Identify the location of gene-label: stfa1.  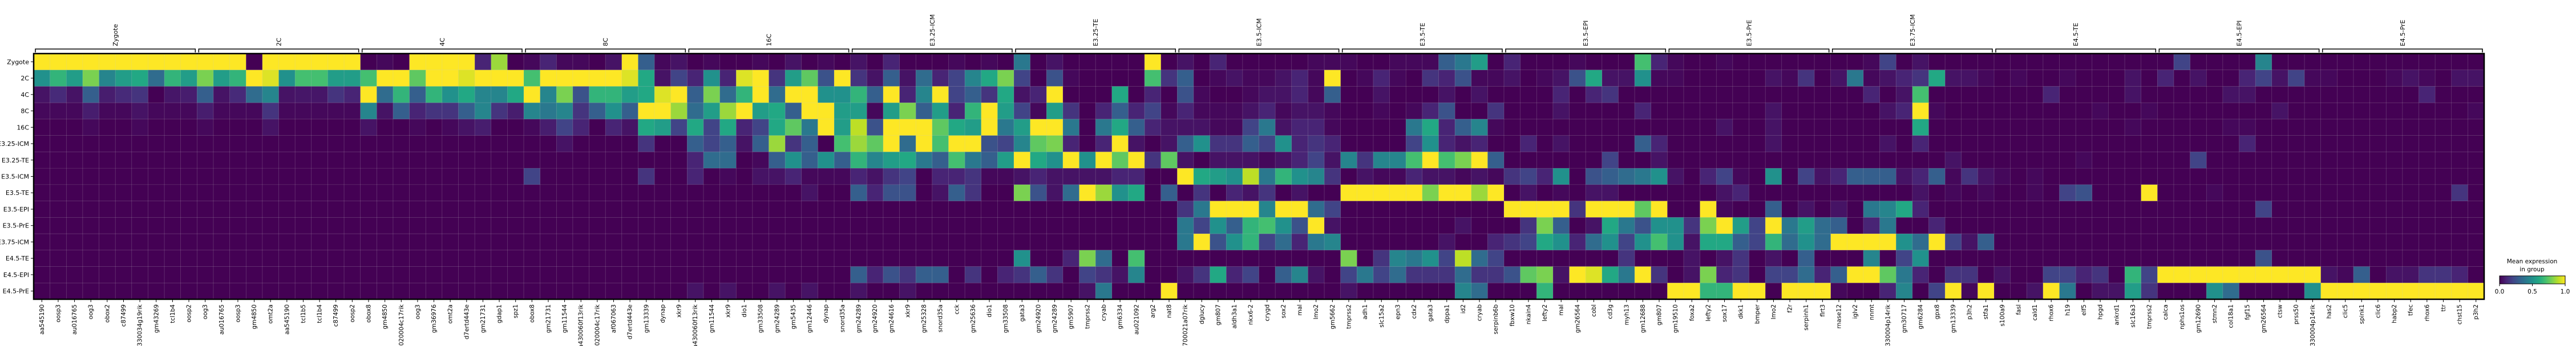
(1986, 311).